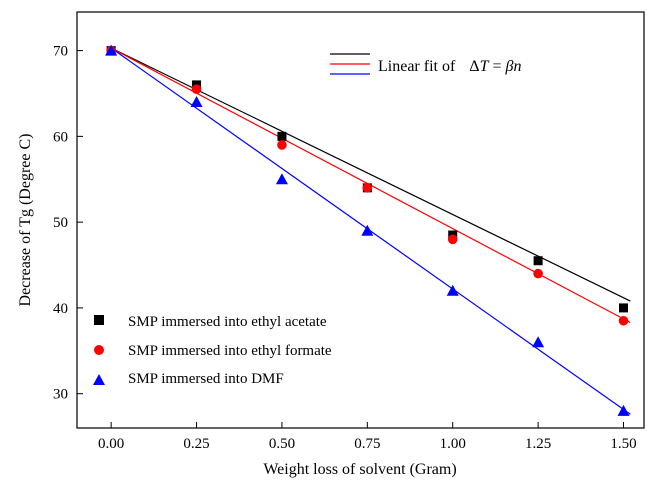 The height and width of the screenshot is (488, 652). What do you see at coordinates (518, 66) in the screenshot?
I see `fit-legend-var-n: n` at bounding box center [518, 66].